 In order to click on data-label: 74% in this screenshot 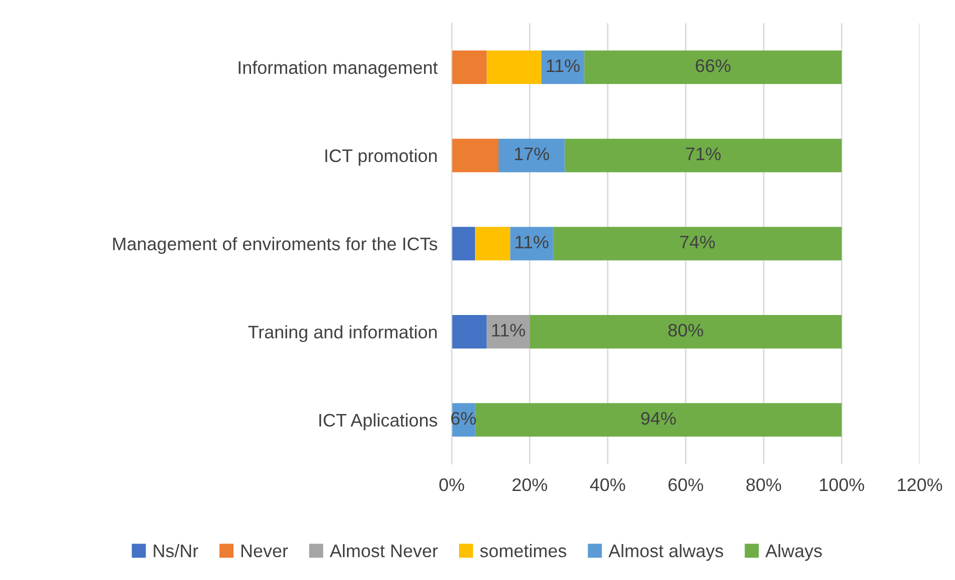, I will do `click(697, 242)`.